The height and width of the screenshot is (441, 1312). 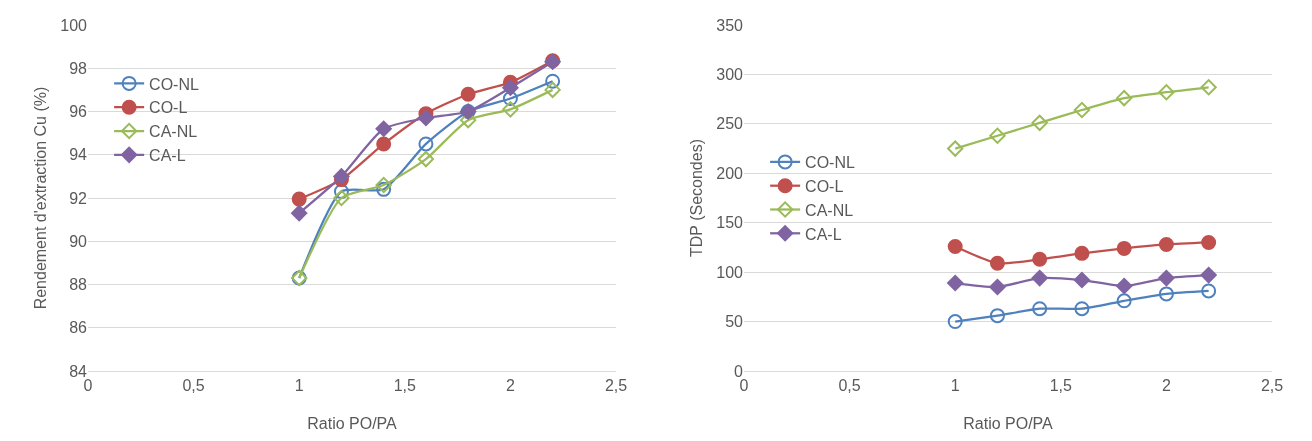 What do you see at coordinates (730, 75) in the screenshot?
I see `y-tick-label: 300` at bounding box center [730, 75].